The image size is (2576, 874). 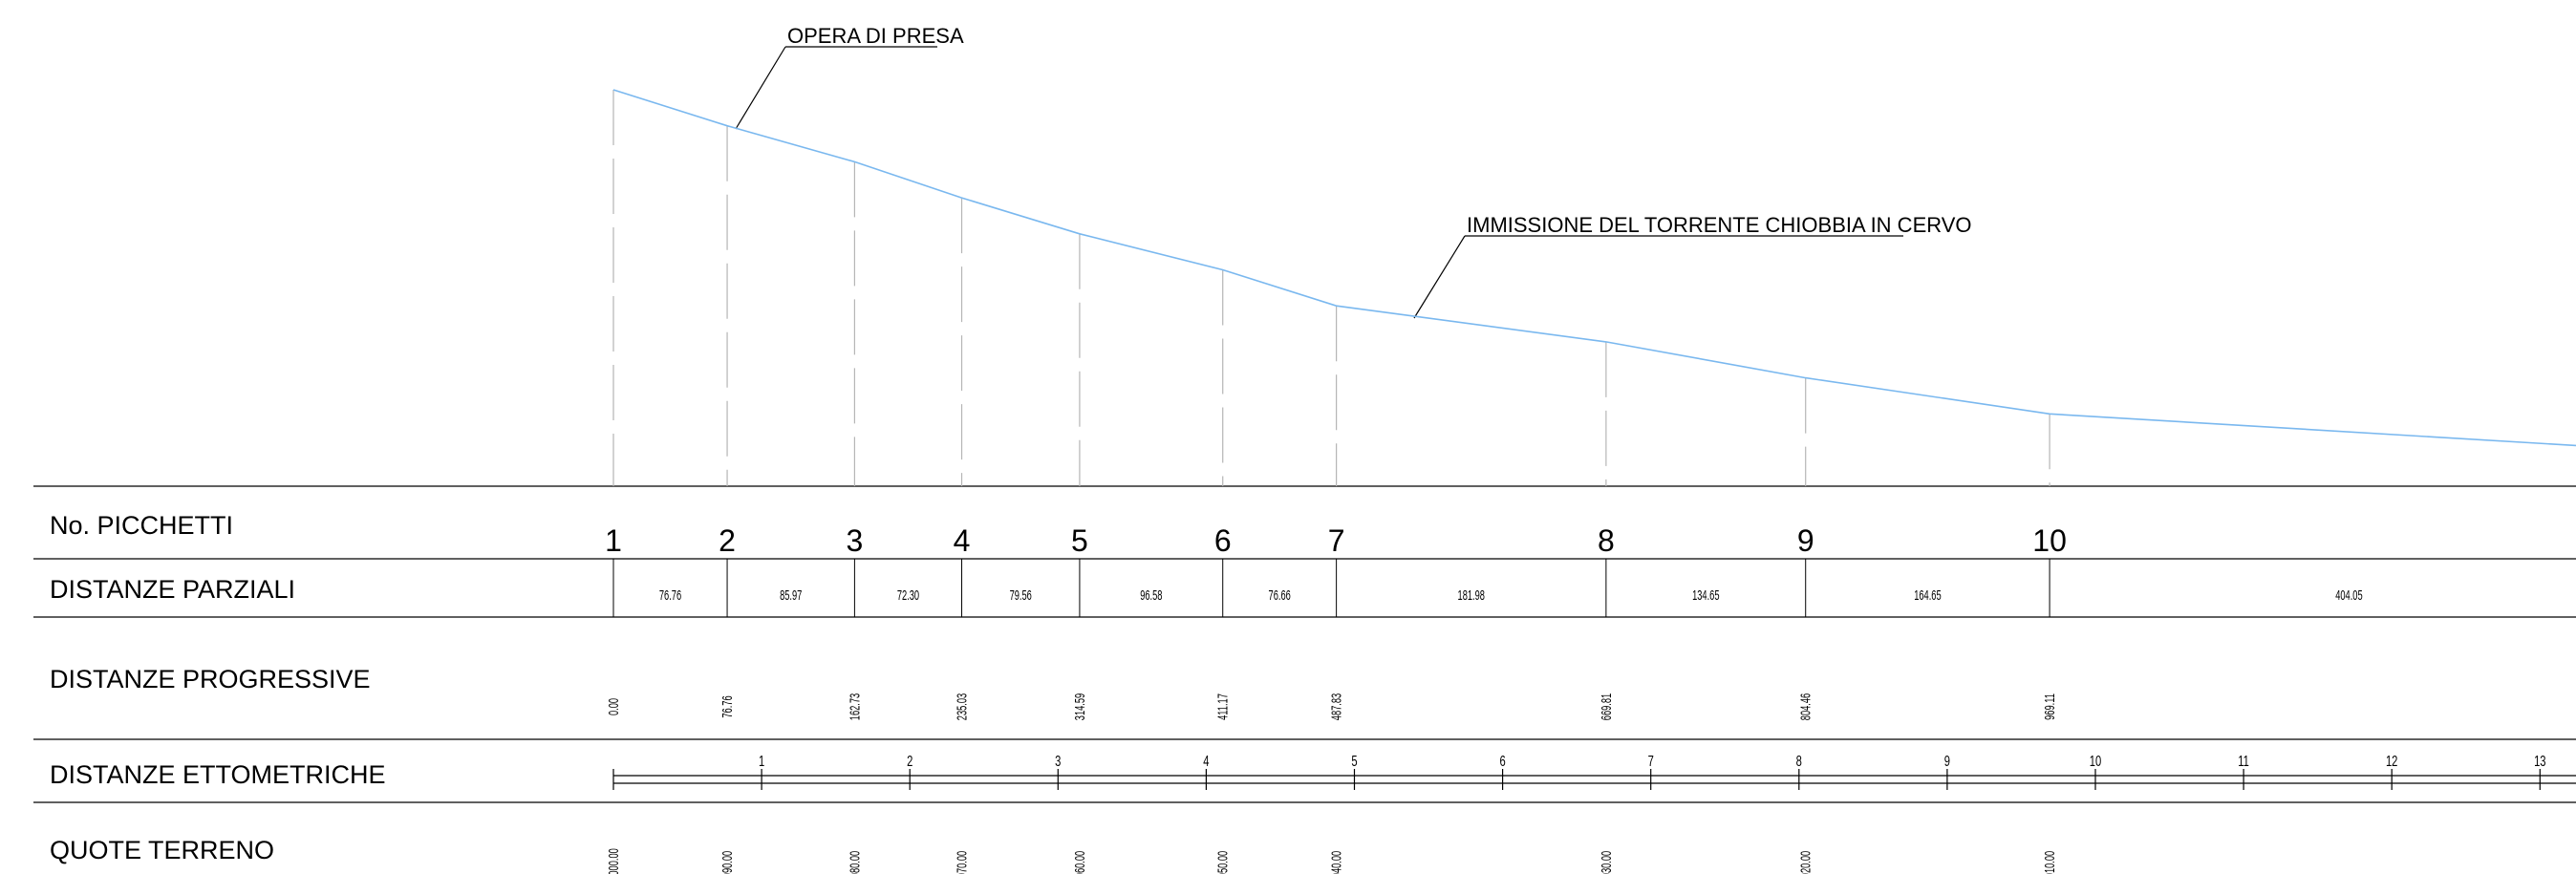 I want to click on row-label-ettometriche: DISTANZE ETTOMETRICHE, so click(x=218, y=774).